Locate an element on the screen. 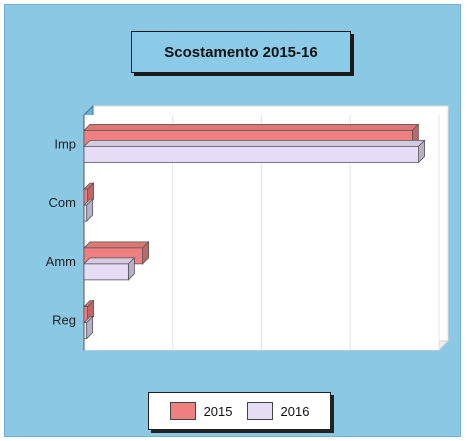 This screenshot has width=467, height=441. bar-top-amm-2015 is located at coordinates (116, 245).